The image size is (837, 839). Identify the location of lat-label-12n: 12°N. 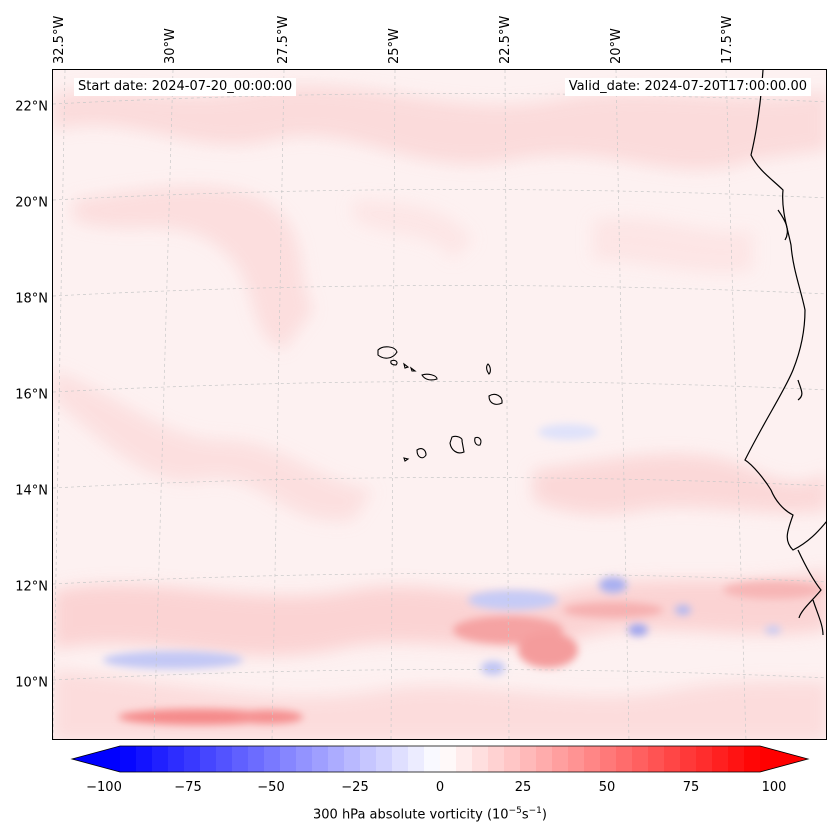
(31, 587).